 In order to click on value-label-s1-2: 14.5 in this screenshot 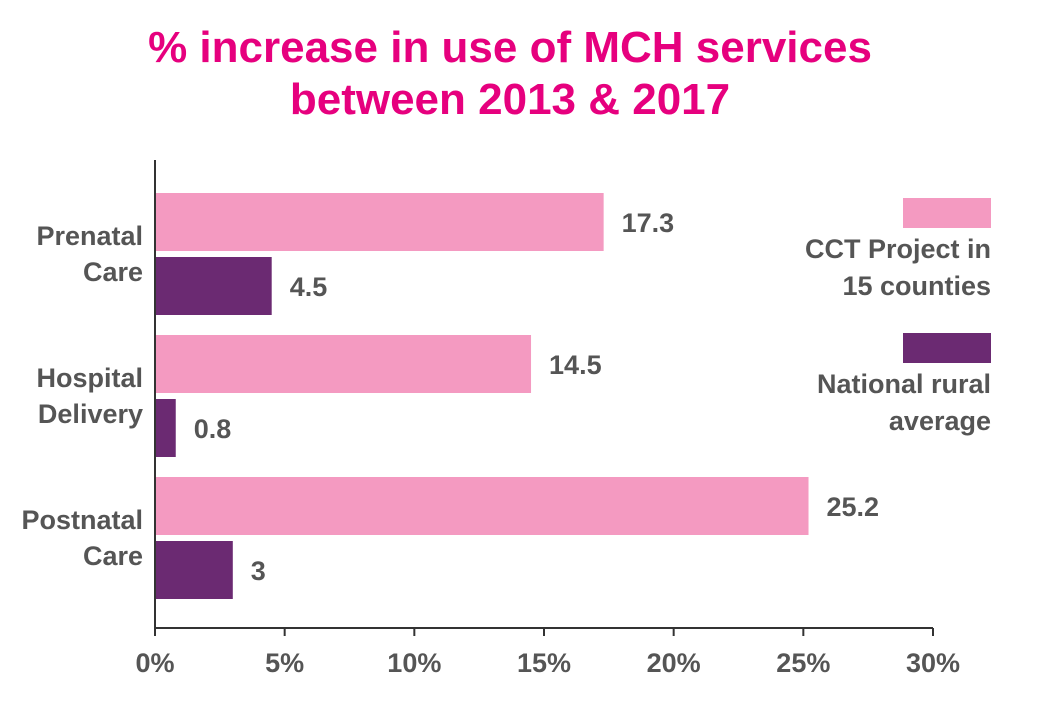, I will do `click(575, 365)`.